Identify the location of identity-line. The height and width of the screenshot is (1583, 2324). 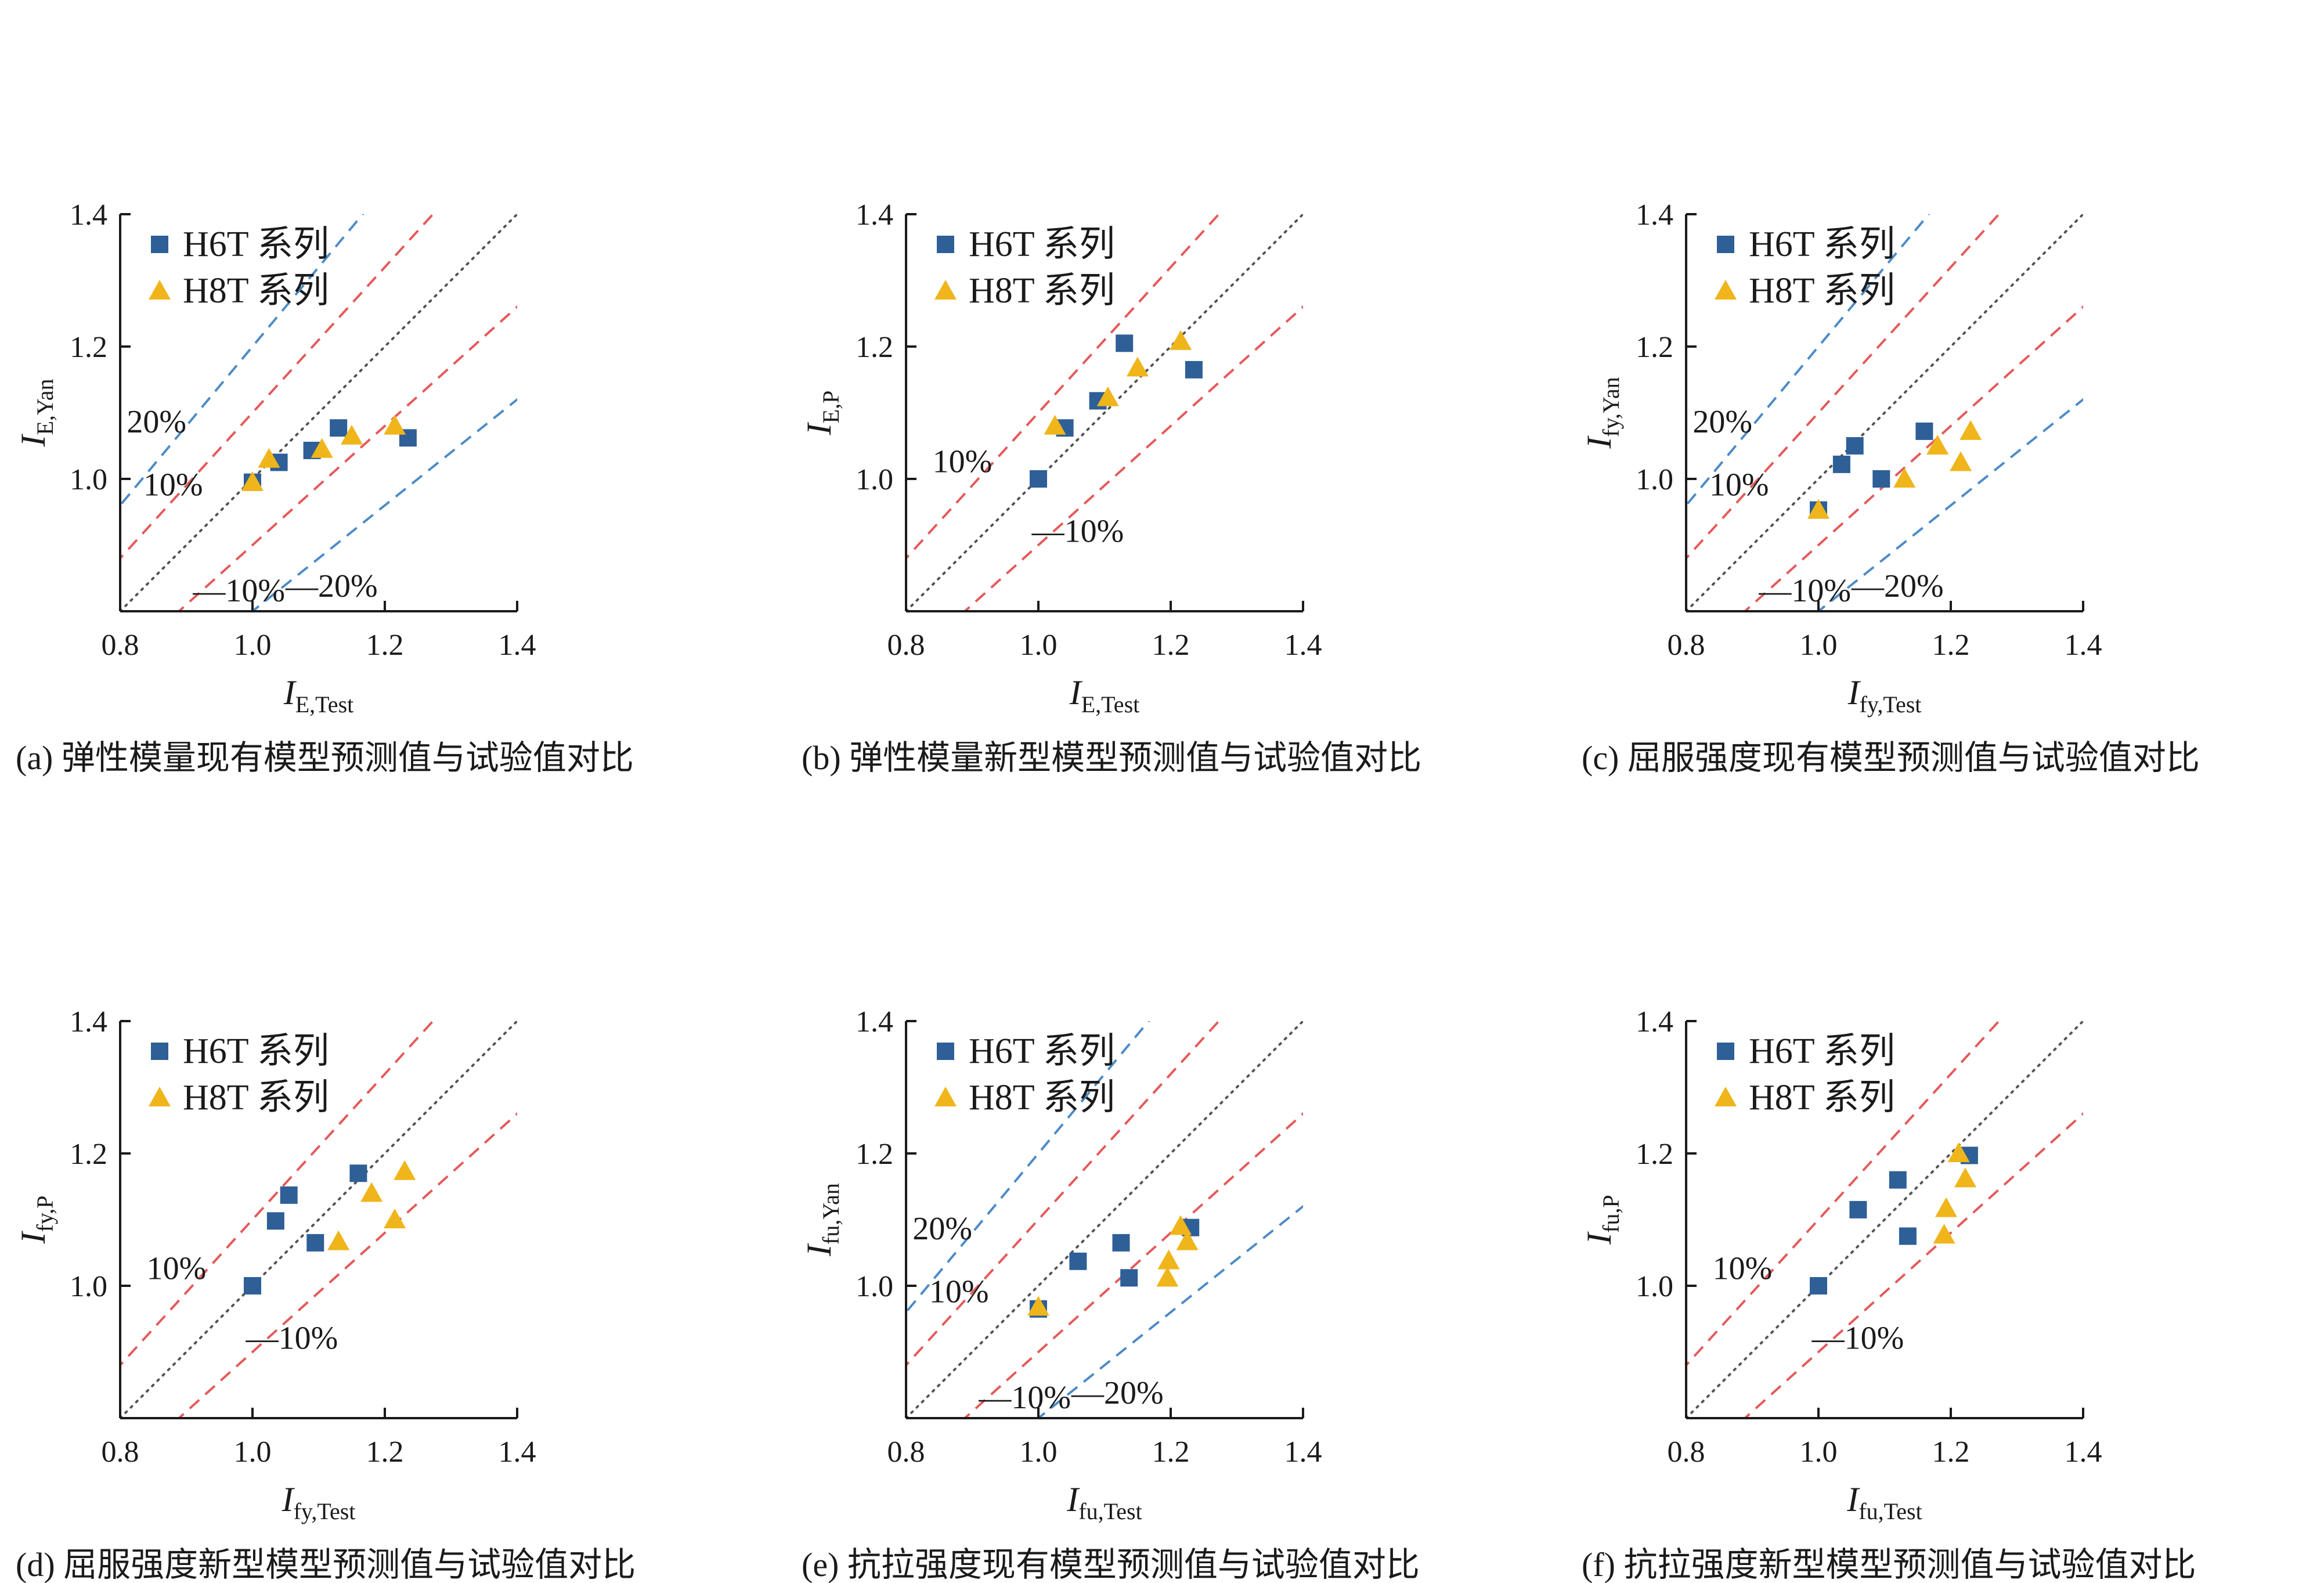
(1104, 412).